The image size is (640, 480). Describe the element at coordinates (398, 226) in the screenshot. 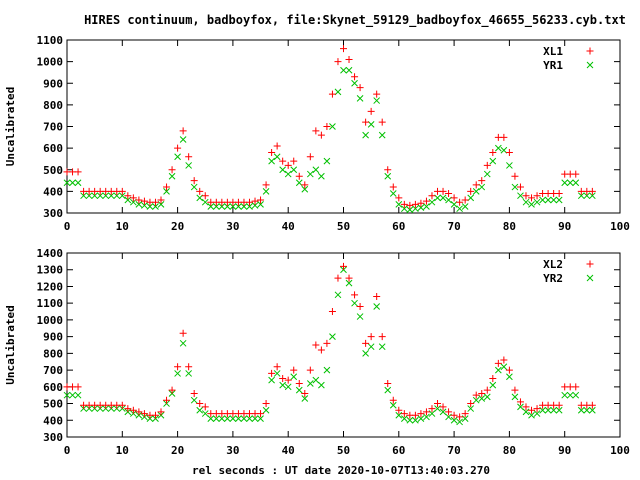

I see `x-tick-label: 60` at that location.